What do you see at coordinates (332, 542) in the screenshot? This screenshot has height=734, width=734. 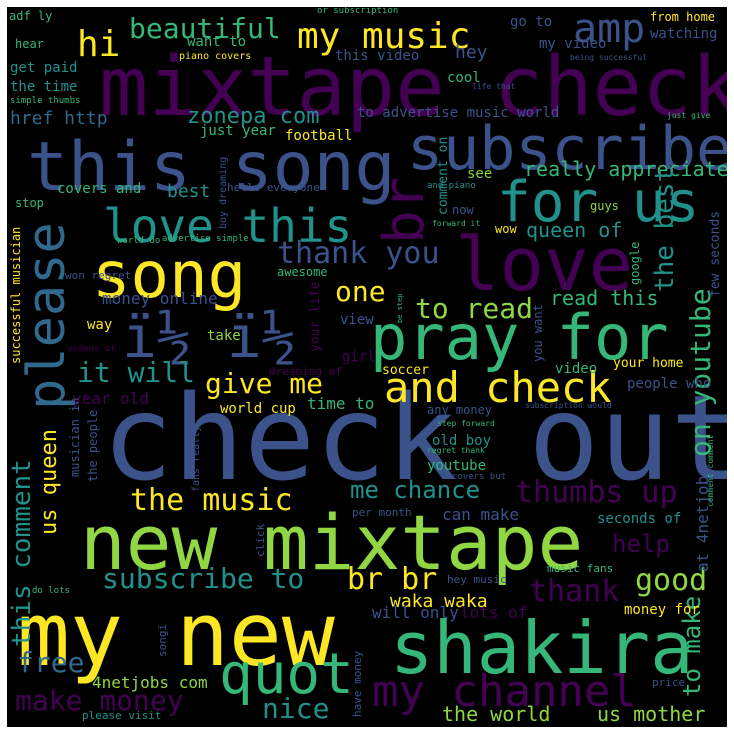 I see `word-new-mixtape: new mixtape` at bounding box center [332, 542].